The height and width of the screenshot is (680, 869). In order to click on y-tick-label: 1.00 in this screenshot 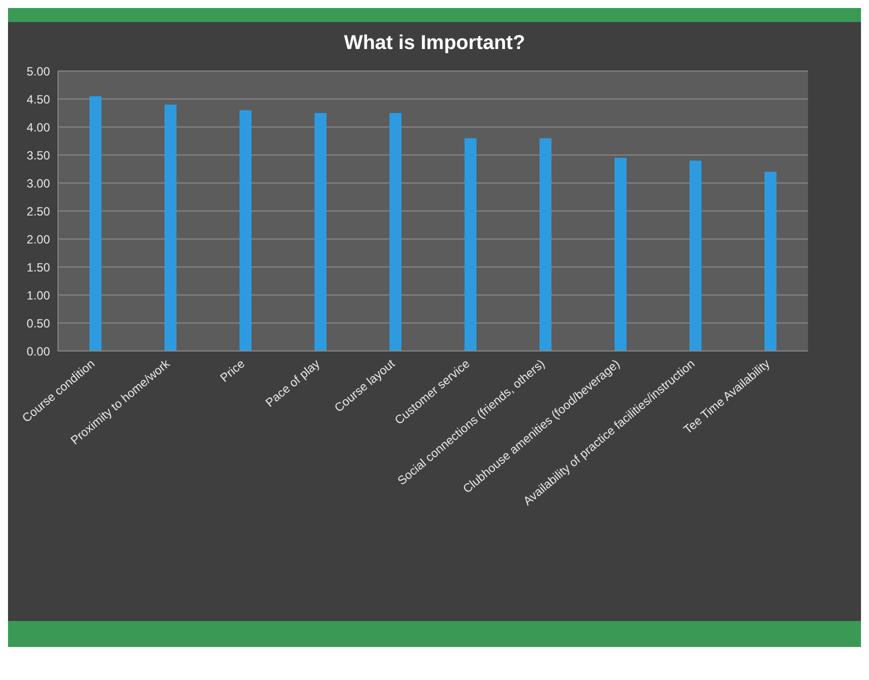, I will do `click(38, 295)`.